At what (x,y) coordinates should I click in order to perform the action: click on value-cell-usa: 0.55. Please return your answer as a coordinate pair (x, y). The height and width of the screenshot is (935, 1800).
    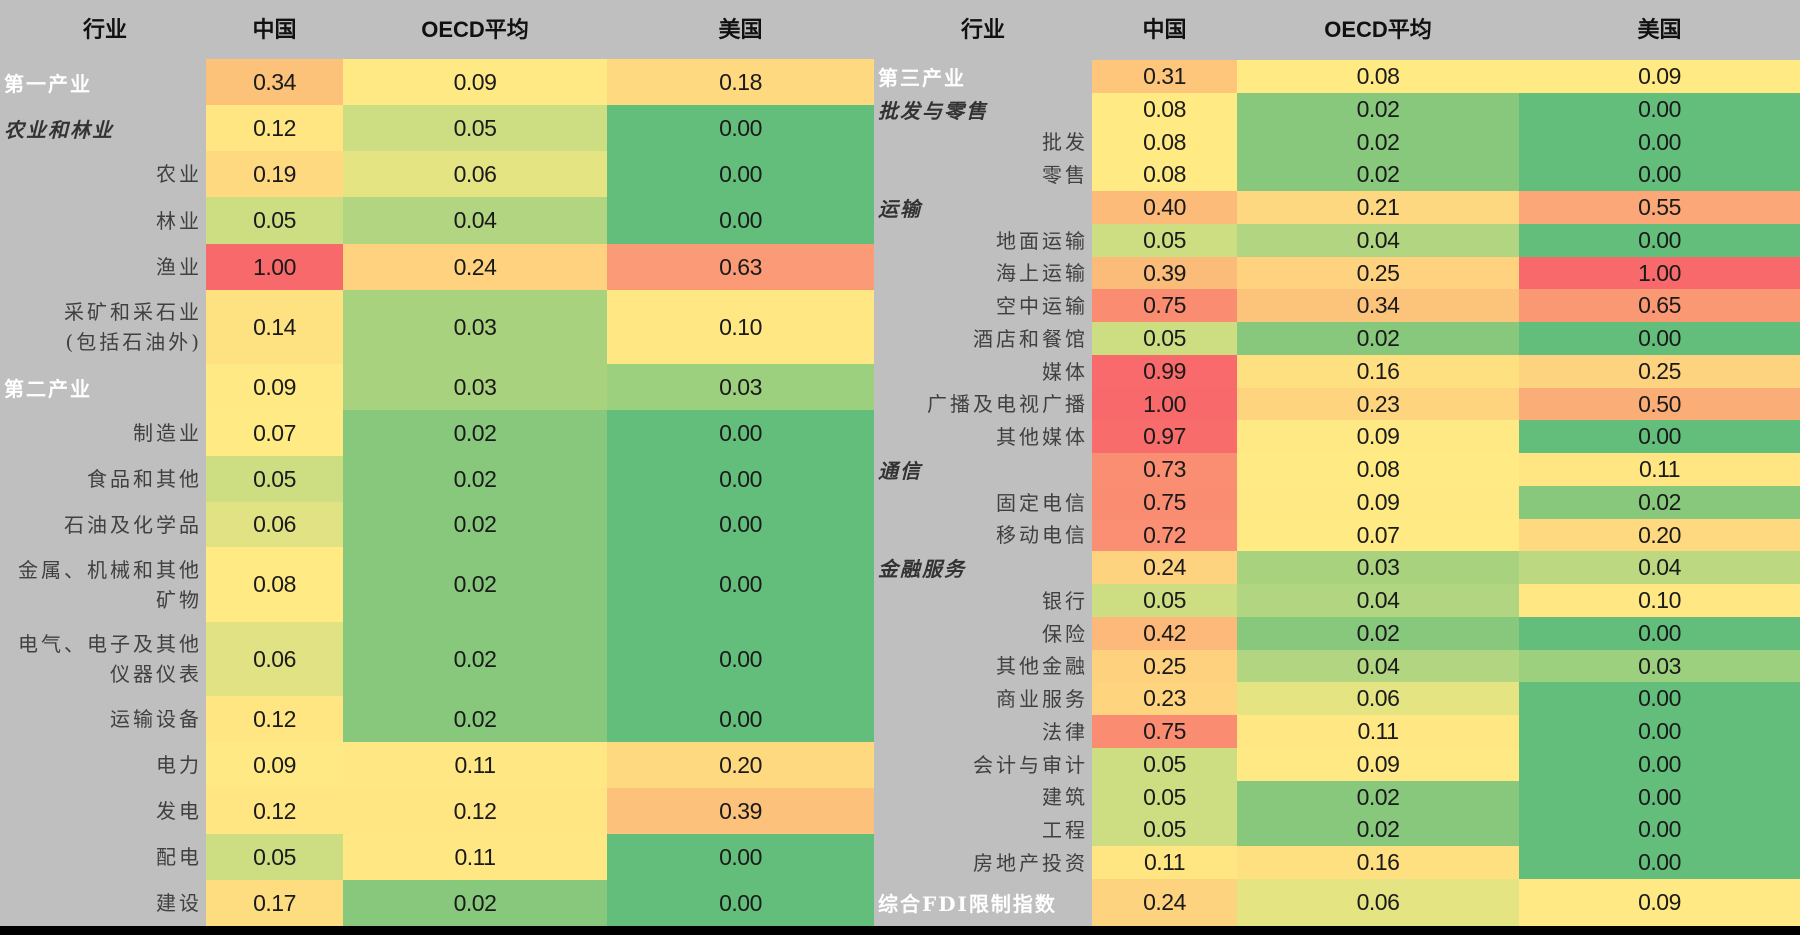
    Looking at the image, I should click on (1659, 207).